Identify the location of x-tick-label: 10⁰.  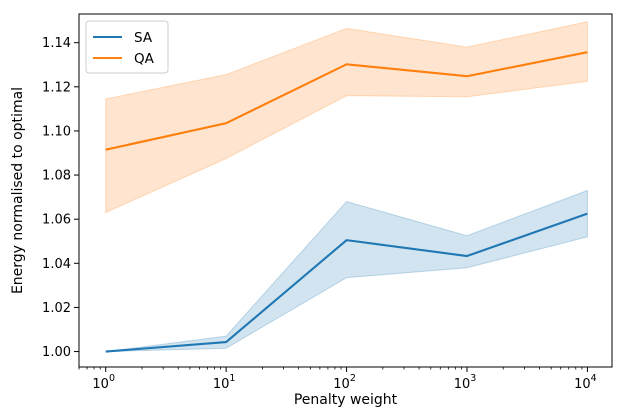
(103, 382).